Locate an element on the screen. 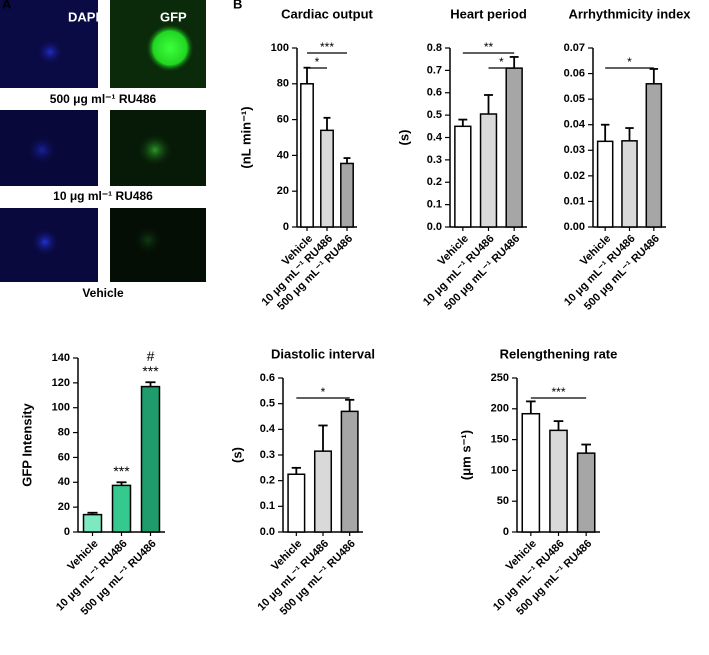  panel-letter: B is located at coordinates (237, 5).